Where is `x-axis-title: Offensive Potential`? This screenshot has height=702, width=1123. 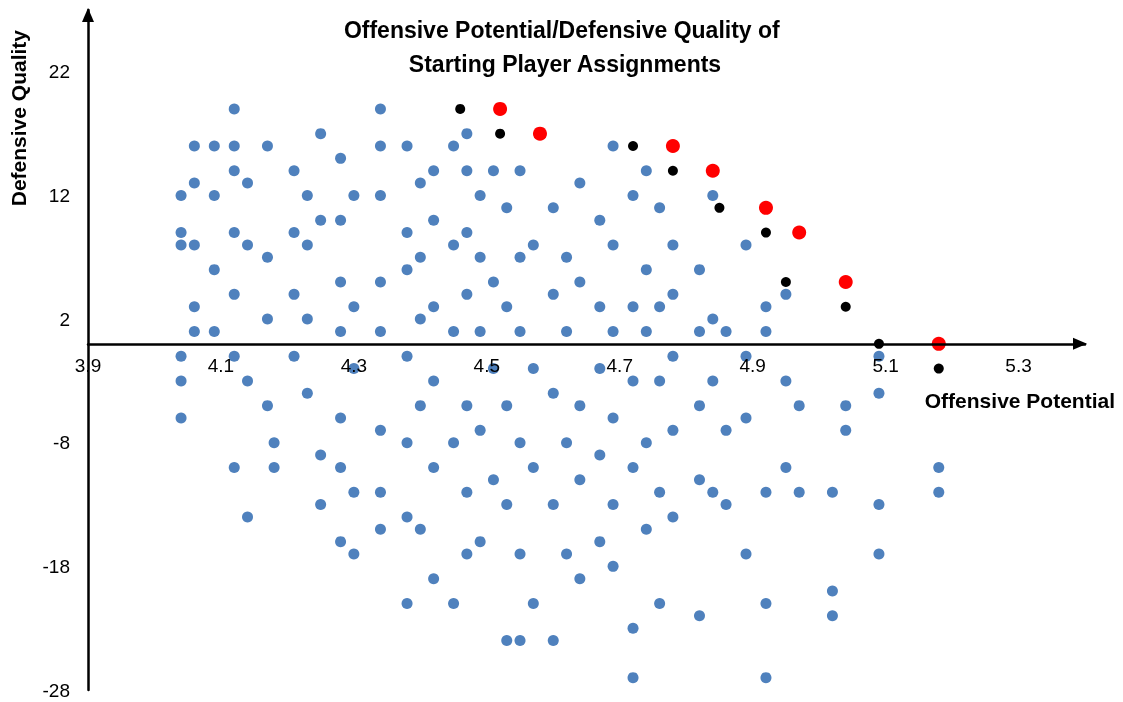 x-axis-title: Offensive Potential is located at coordinates (1020, 400).